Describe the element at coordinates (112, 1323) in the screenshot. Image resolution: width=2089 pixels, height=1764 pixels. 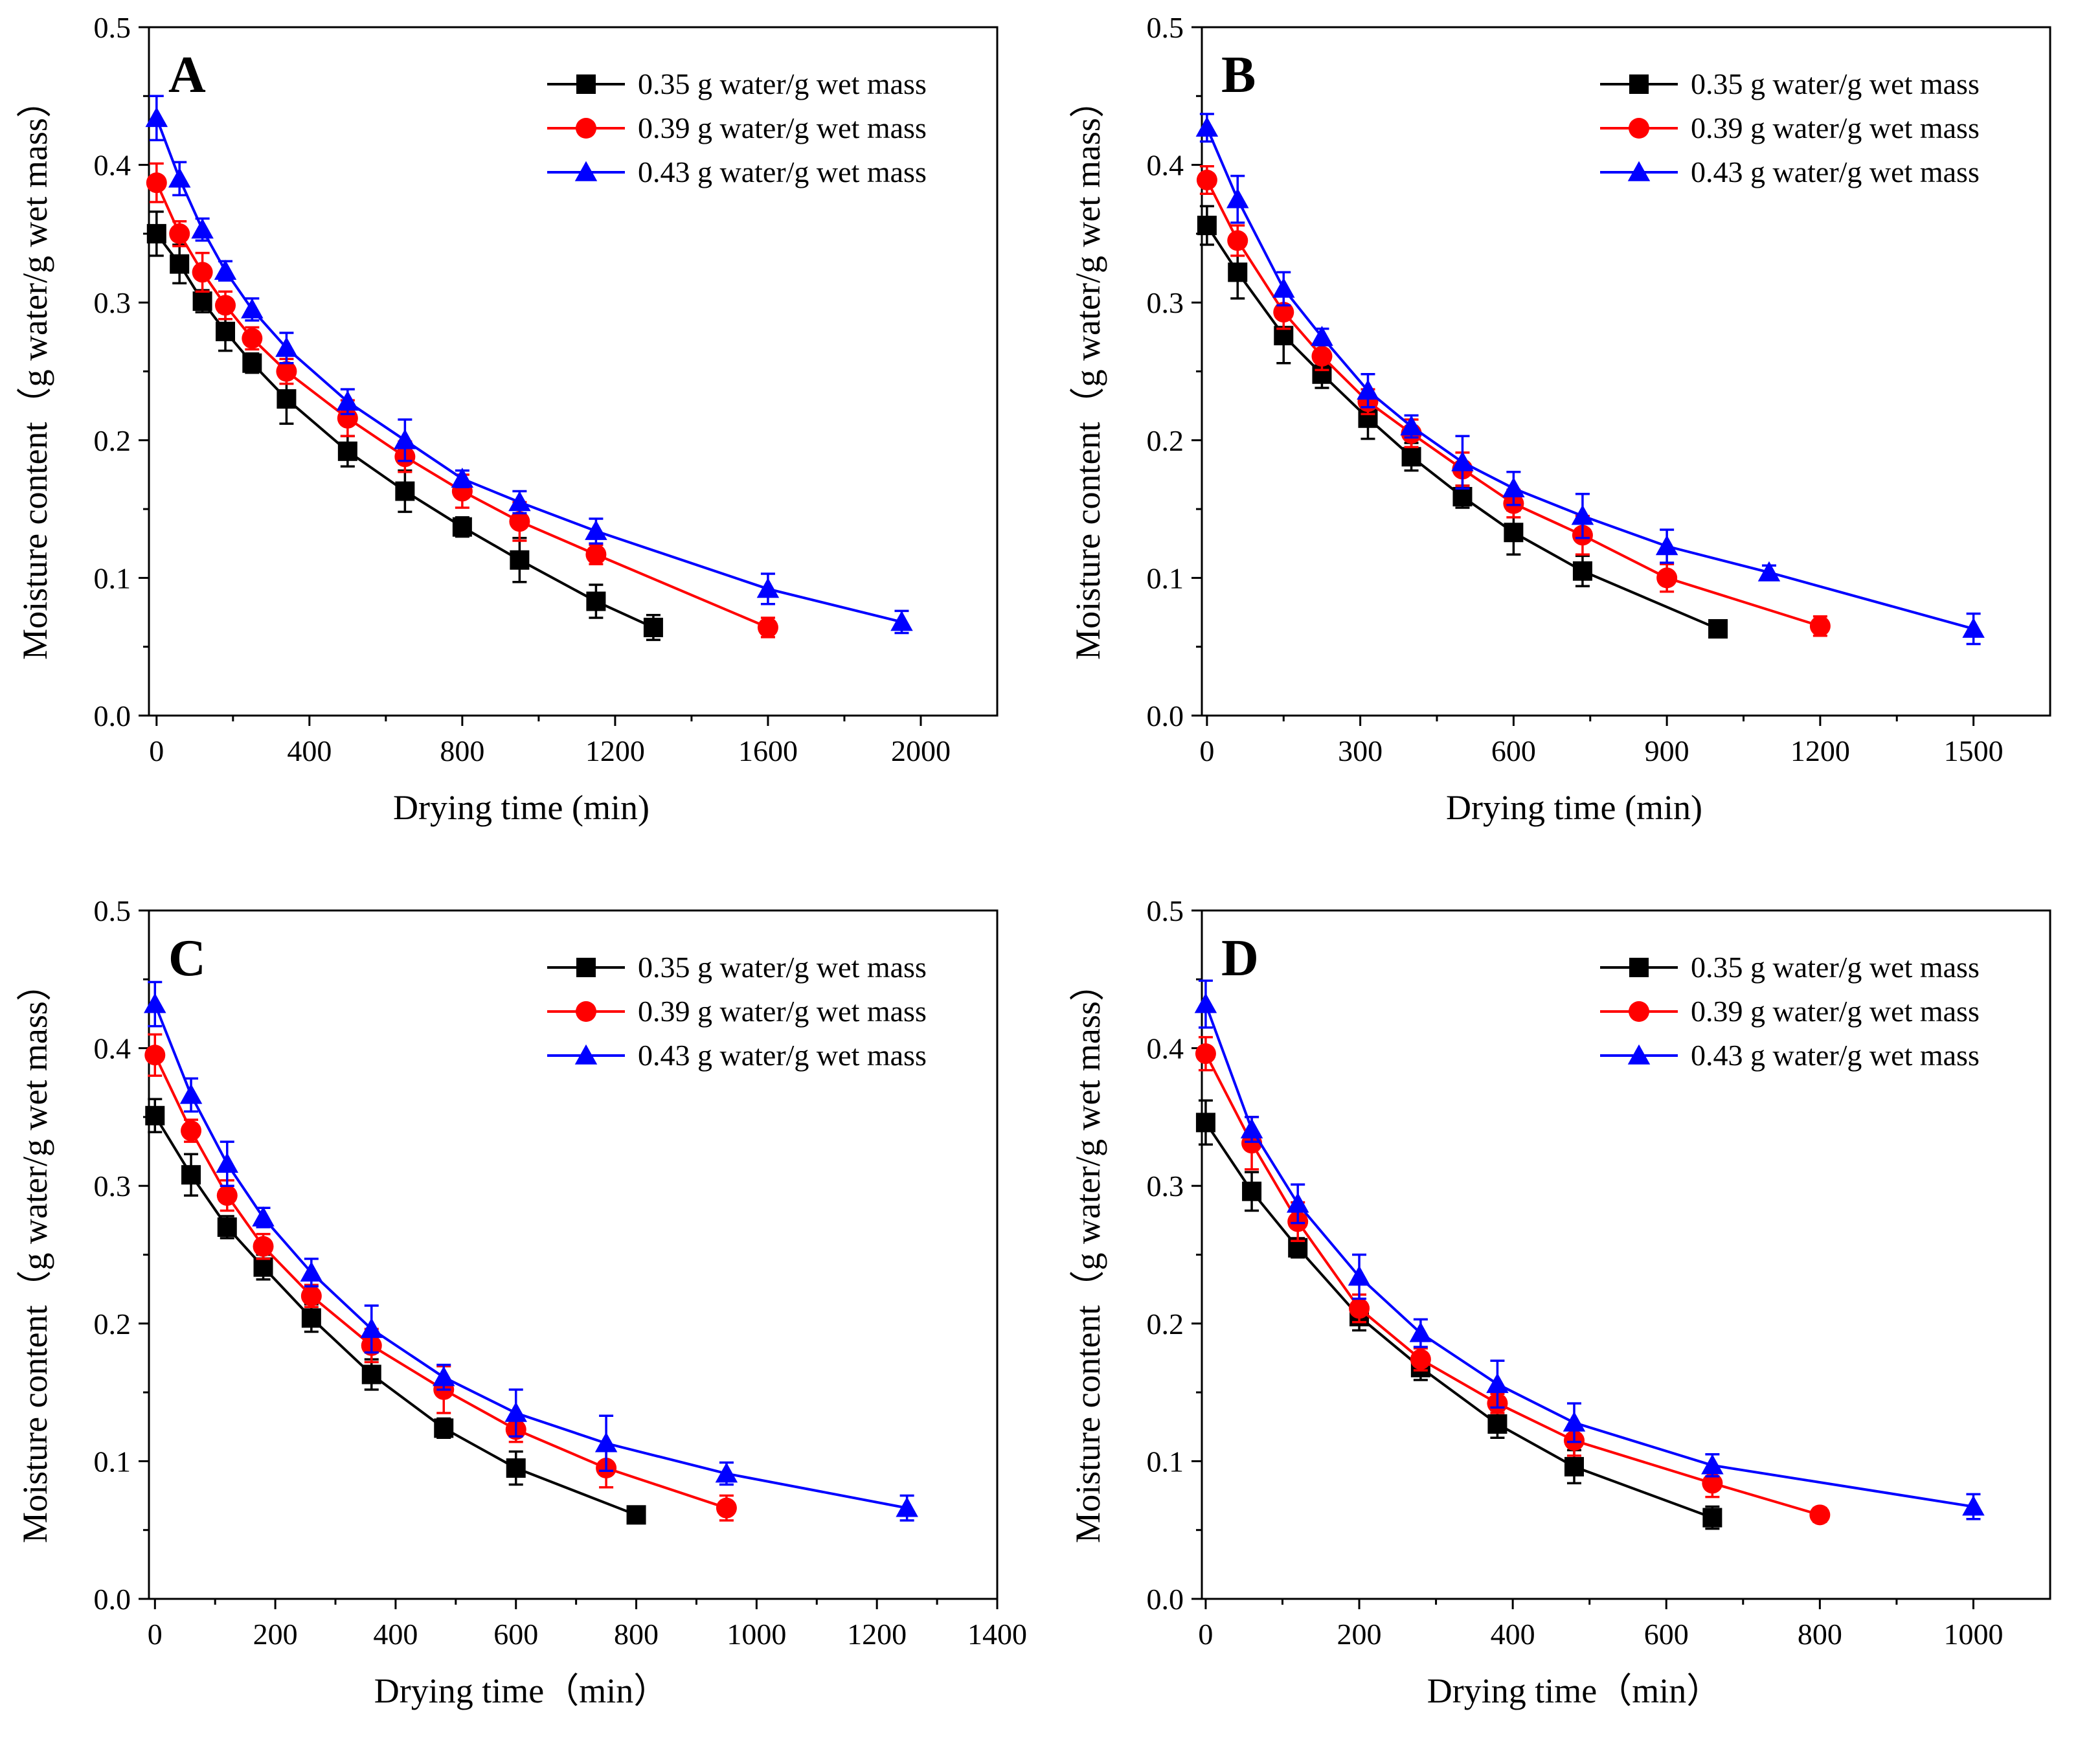
I see `y-tick-label-2-2: 0.2` at that location.